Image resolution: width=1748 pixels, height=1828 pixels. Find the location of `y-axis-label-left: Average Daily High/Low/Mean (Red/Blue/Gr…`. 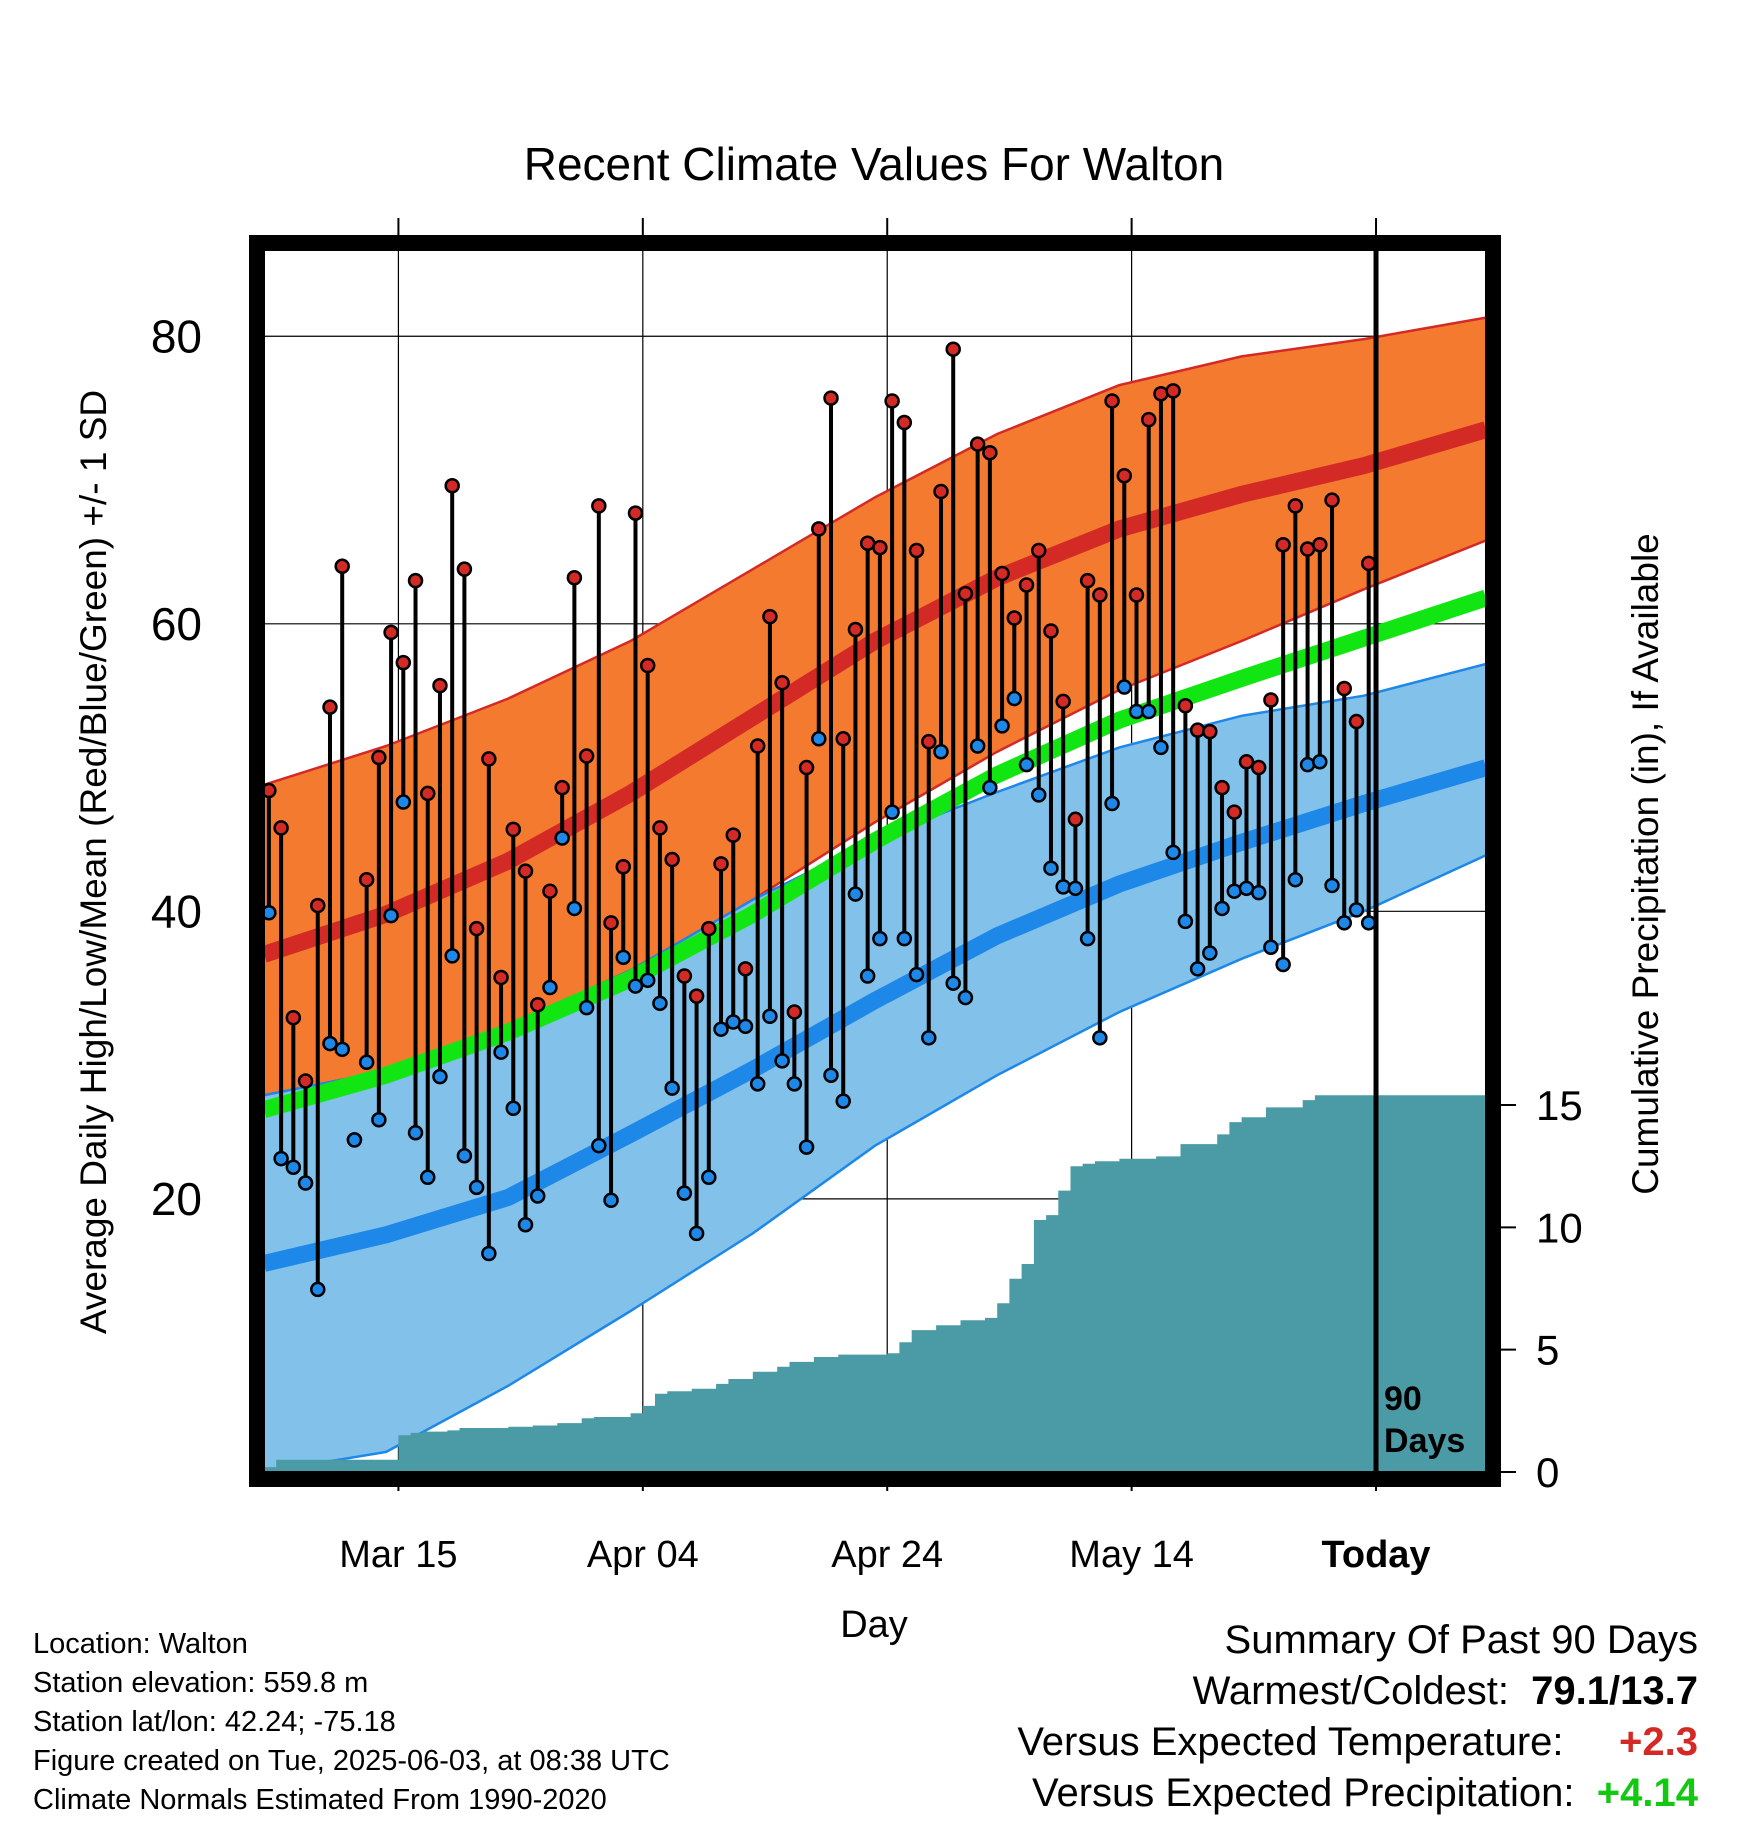

y-axis-label-left: Average Daily High/Low/Mean (Red/Blue/Gr… is located at coordinates (93, 862).